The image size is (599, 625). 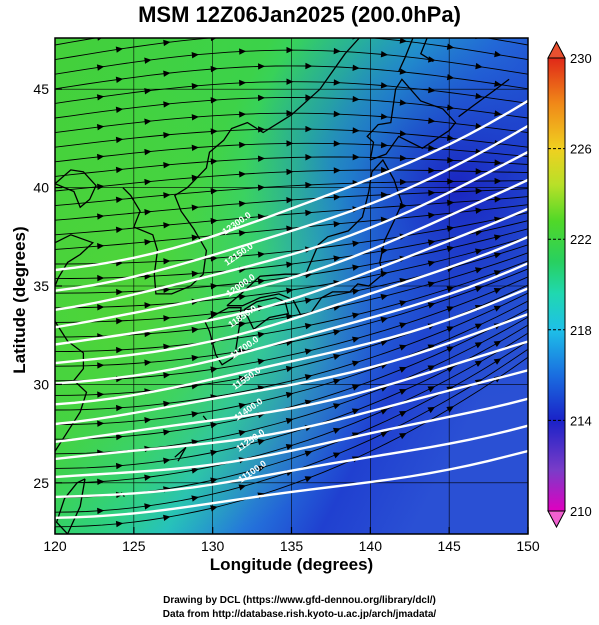 What do you see at coordinates (581, 239) in the screenshot?
I see `colorbar-tick-label: 222` at bounding box center [581, 239].